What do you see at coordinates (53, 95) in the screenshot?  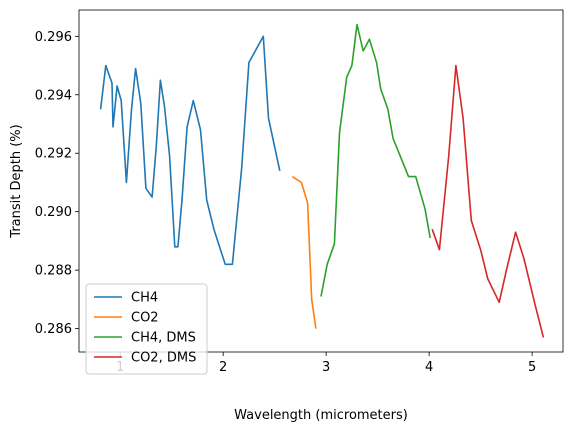 I see `y-tick-label: 0.294` at bounding box center [53, 95].